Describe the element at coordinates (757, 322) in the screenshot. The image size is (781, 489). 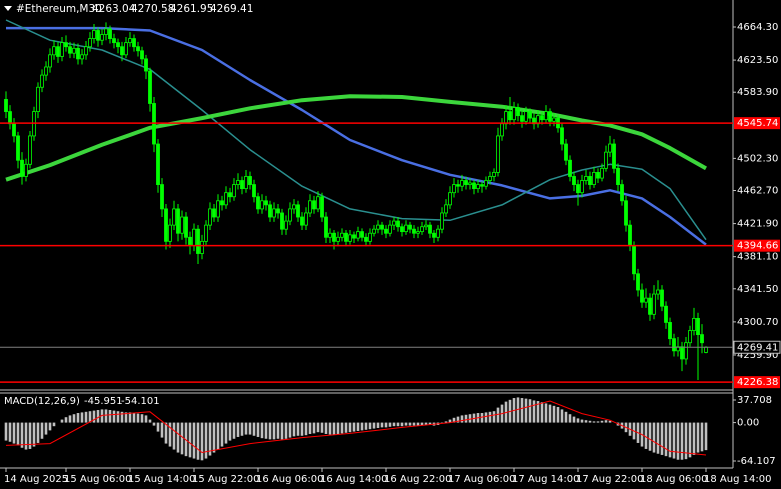
I see `y-tick-label: 4300.70` at that location.